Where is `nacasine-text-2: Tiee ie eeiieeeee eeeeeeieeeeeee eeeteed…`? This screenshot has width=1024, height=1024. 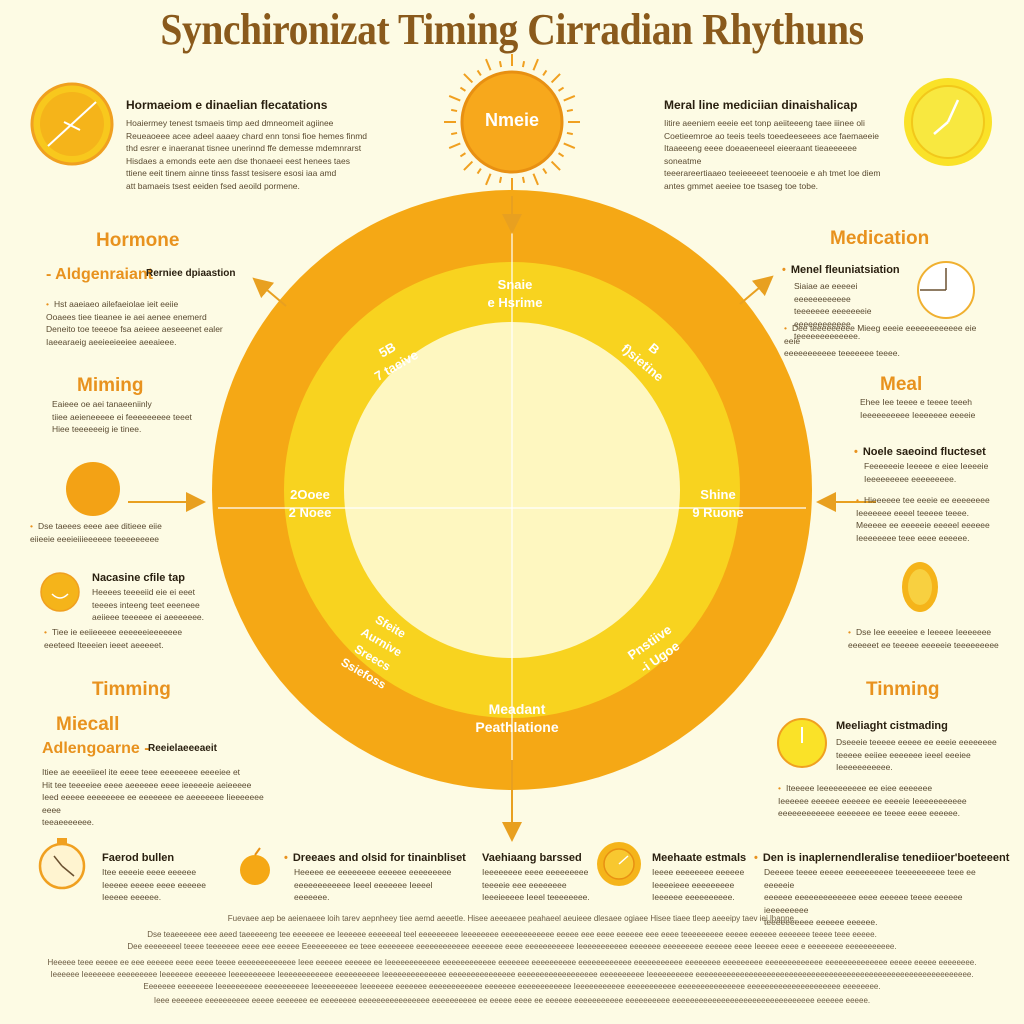
nacasine-text-2: Tiee ie eeiieeeee eeeeeeieeeeeee eeeteed… is located at coordinates (129, 638).